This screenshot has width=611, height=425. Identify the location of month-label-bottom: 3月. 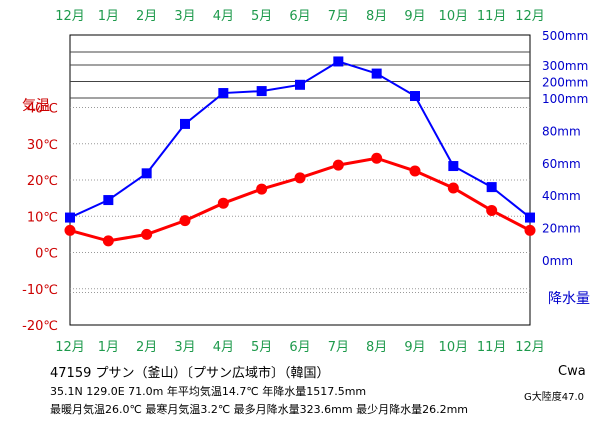
(184, 347).